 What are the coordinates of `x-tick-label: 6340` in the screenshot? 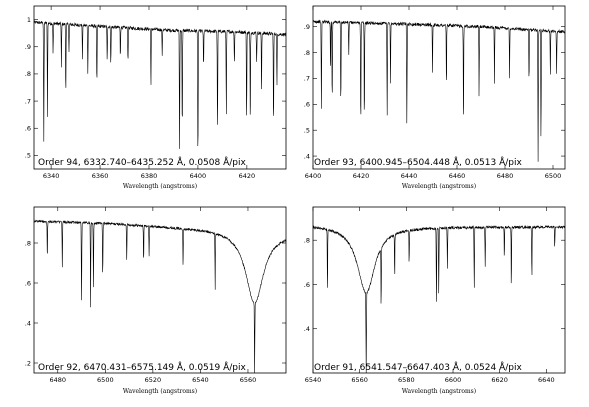 It's located at (51, 176).